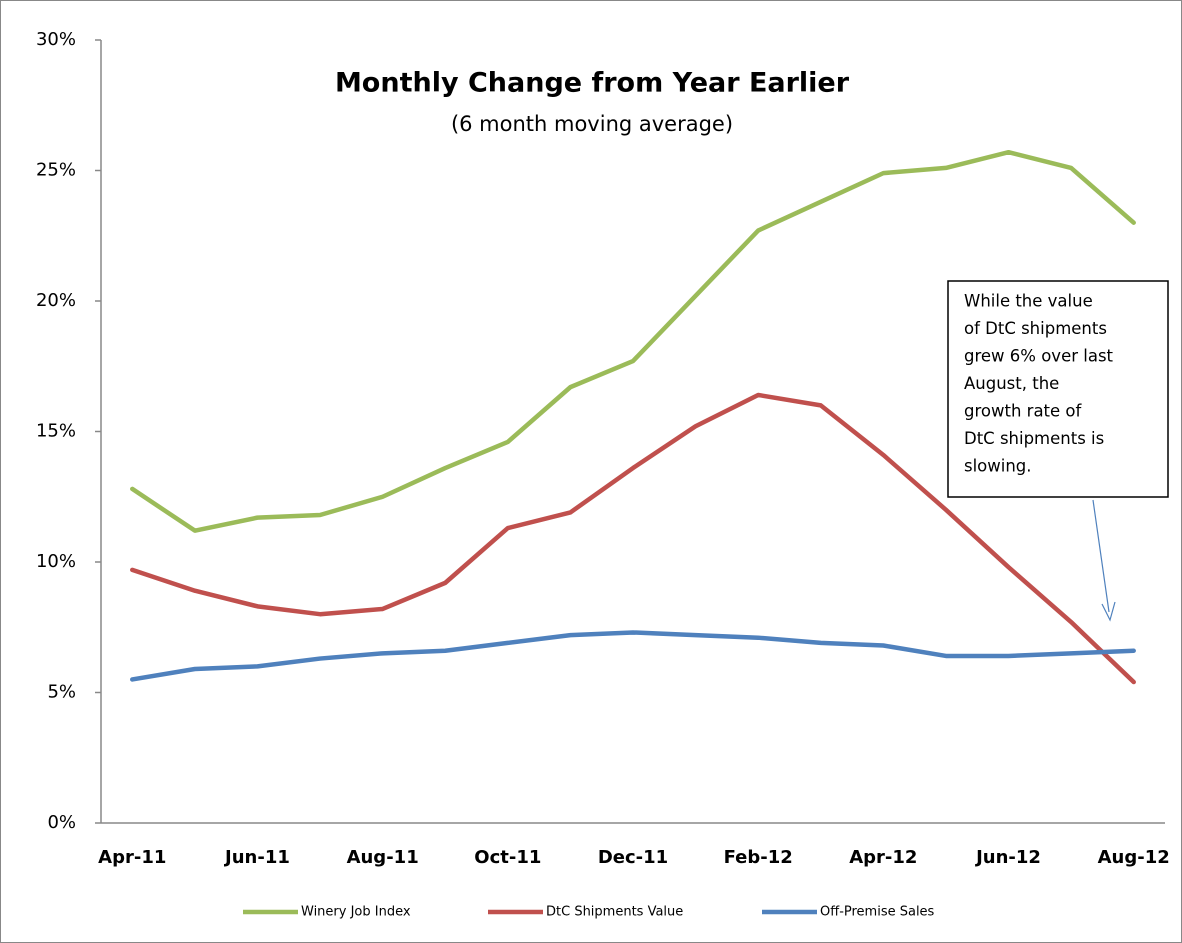 The image size is (1182, 943). What do you see at coordinates (56, 39) in the screenshot?
I see `y-tick-label: 30%` at bounding box center [56, 39].